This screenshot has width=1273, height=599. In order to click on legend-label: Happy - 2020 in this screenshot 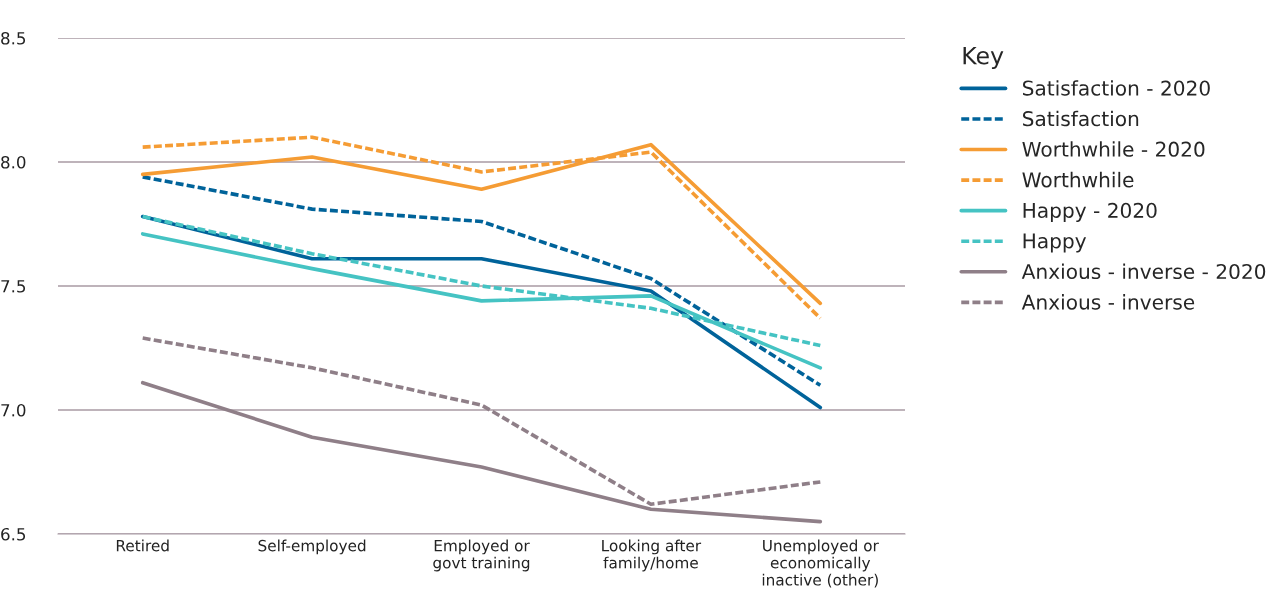, I will do `click(1090, 212)`.